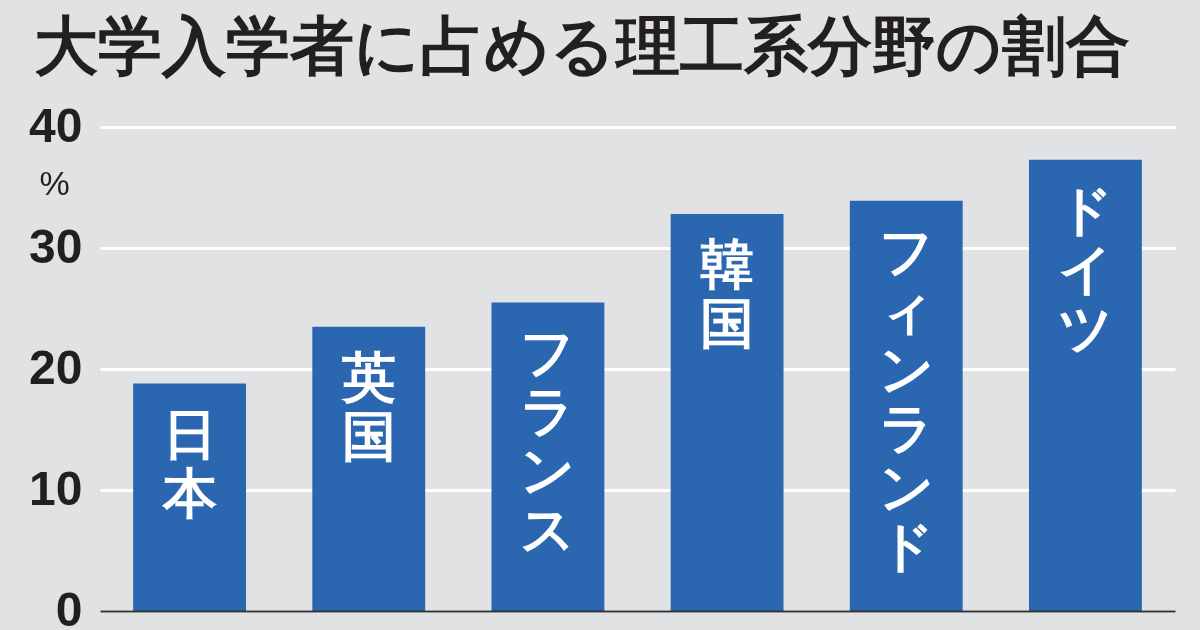 The height and width of the screenshot is (630, 1200). I want to click on chart-title: 大学入学者に占める理工系分野の割合, so click(582, 46).